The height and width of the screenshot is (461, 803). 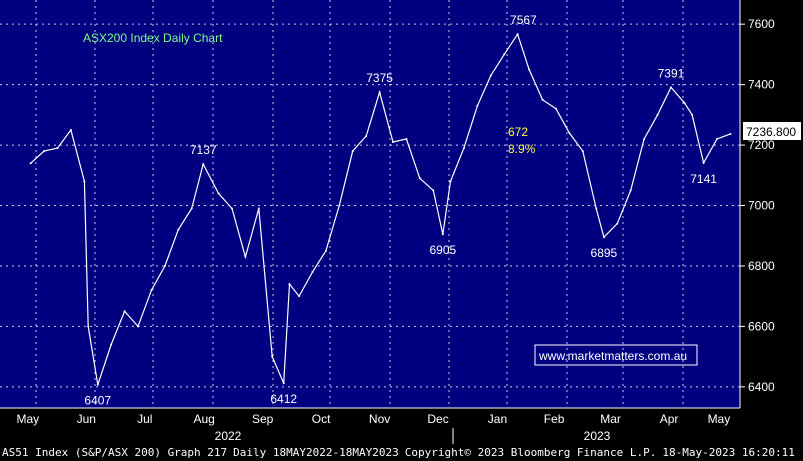 I want to click on annotation-label: 7141, so click(x=703, y=179).